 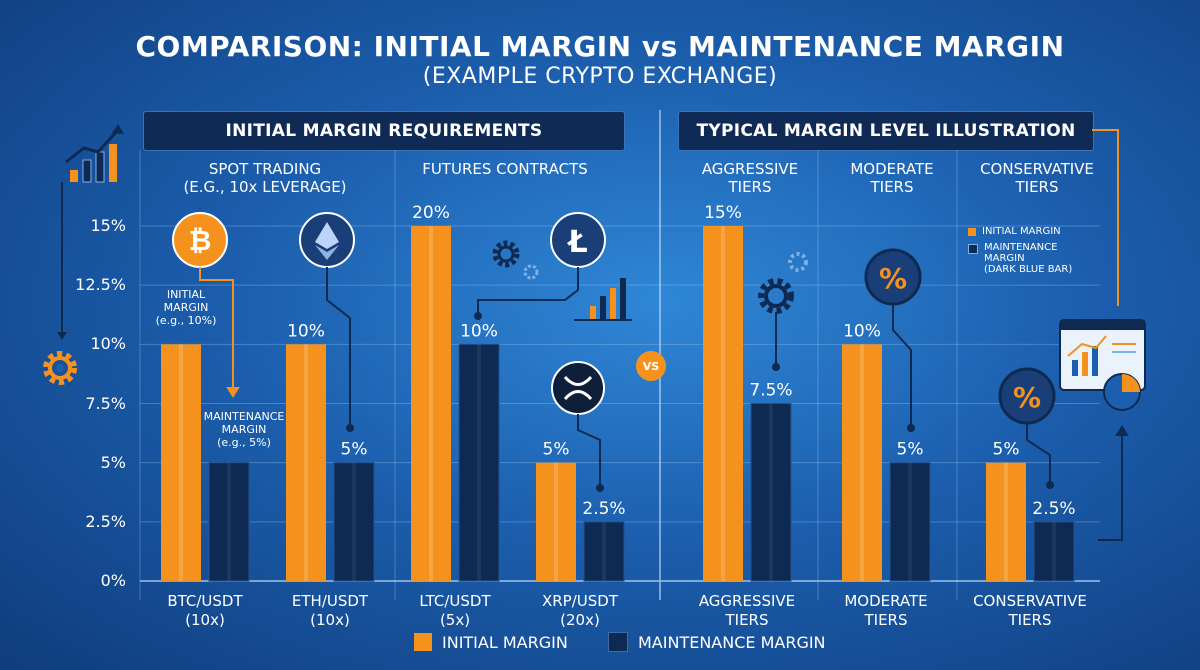 What do you see at coordinates (423, 642) in the screenshot?
I see `legend-swatch-initial` at bounding box center [423, 642].